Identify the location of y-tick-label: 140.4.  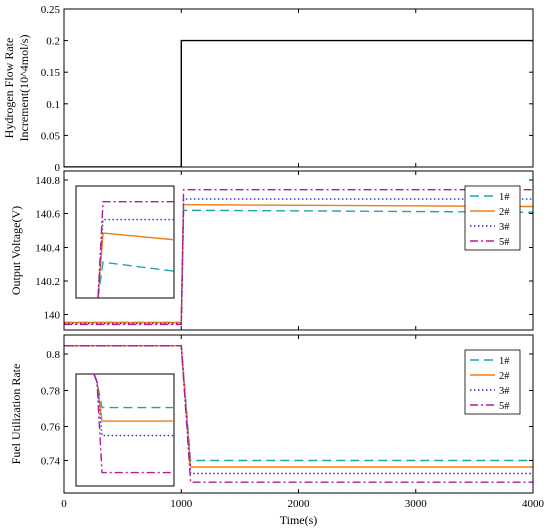
(47, 249).